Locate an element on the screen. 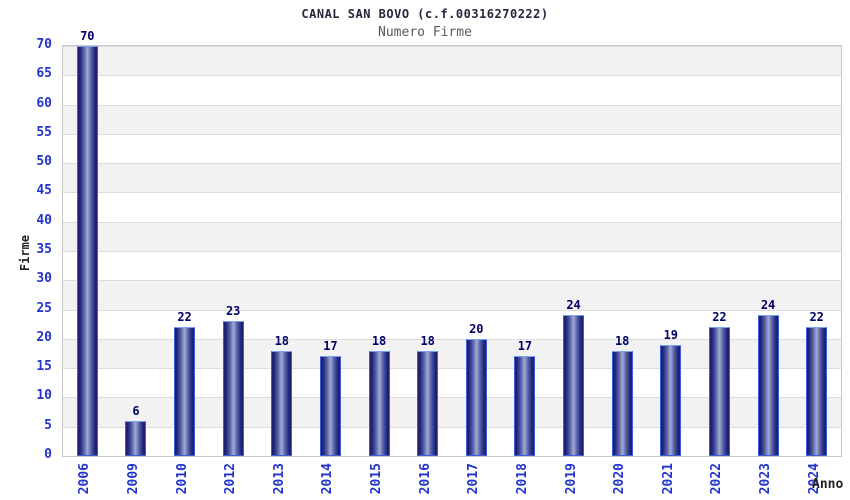  x-tick-label: 2015 is located at coordinates (377, 479).